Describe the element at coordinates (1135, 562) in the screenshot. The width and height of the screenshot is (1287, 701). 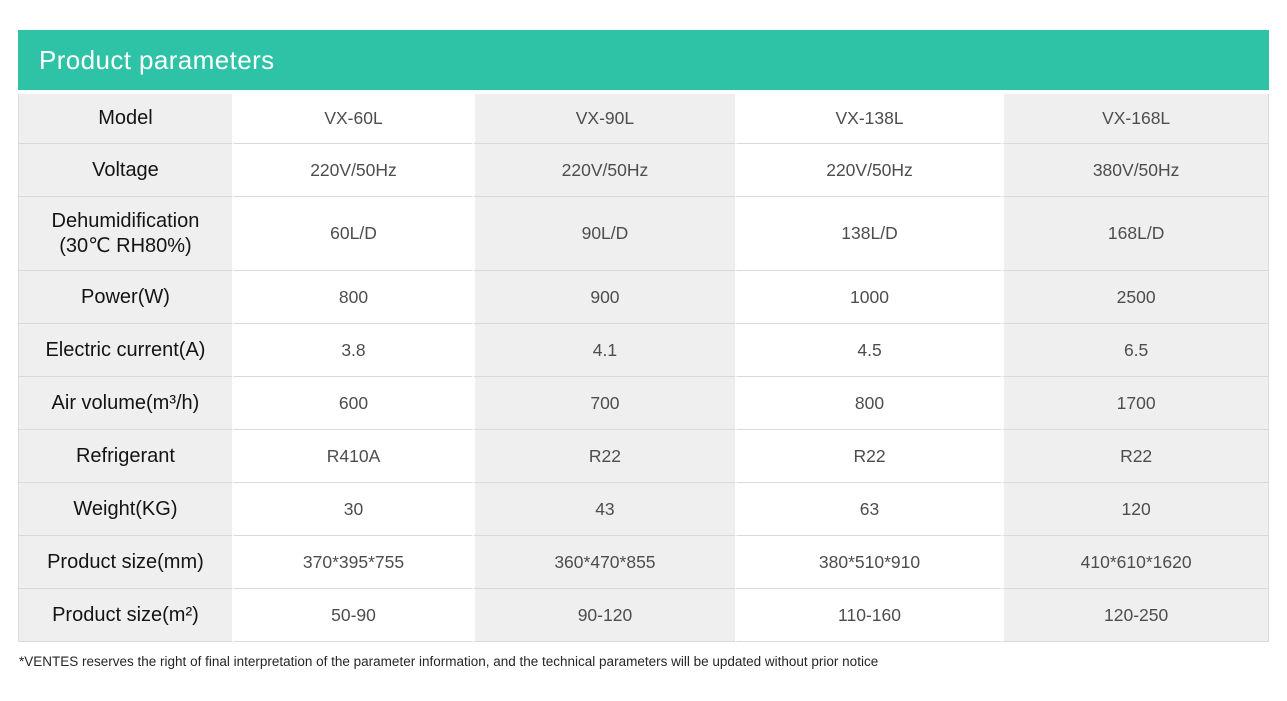
I see `table-cell: 410*610*1620` at that location.